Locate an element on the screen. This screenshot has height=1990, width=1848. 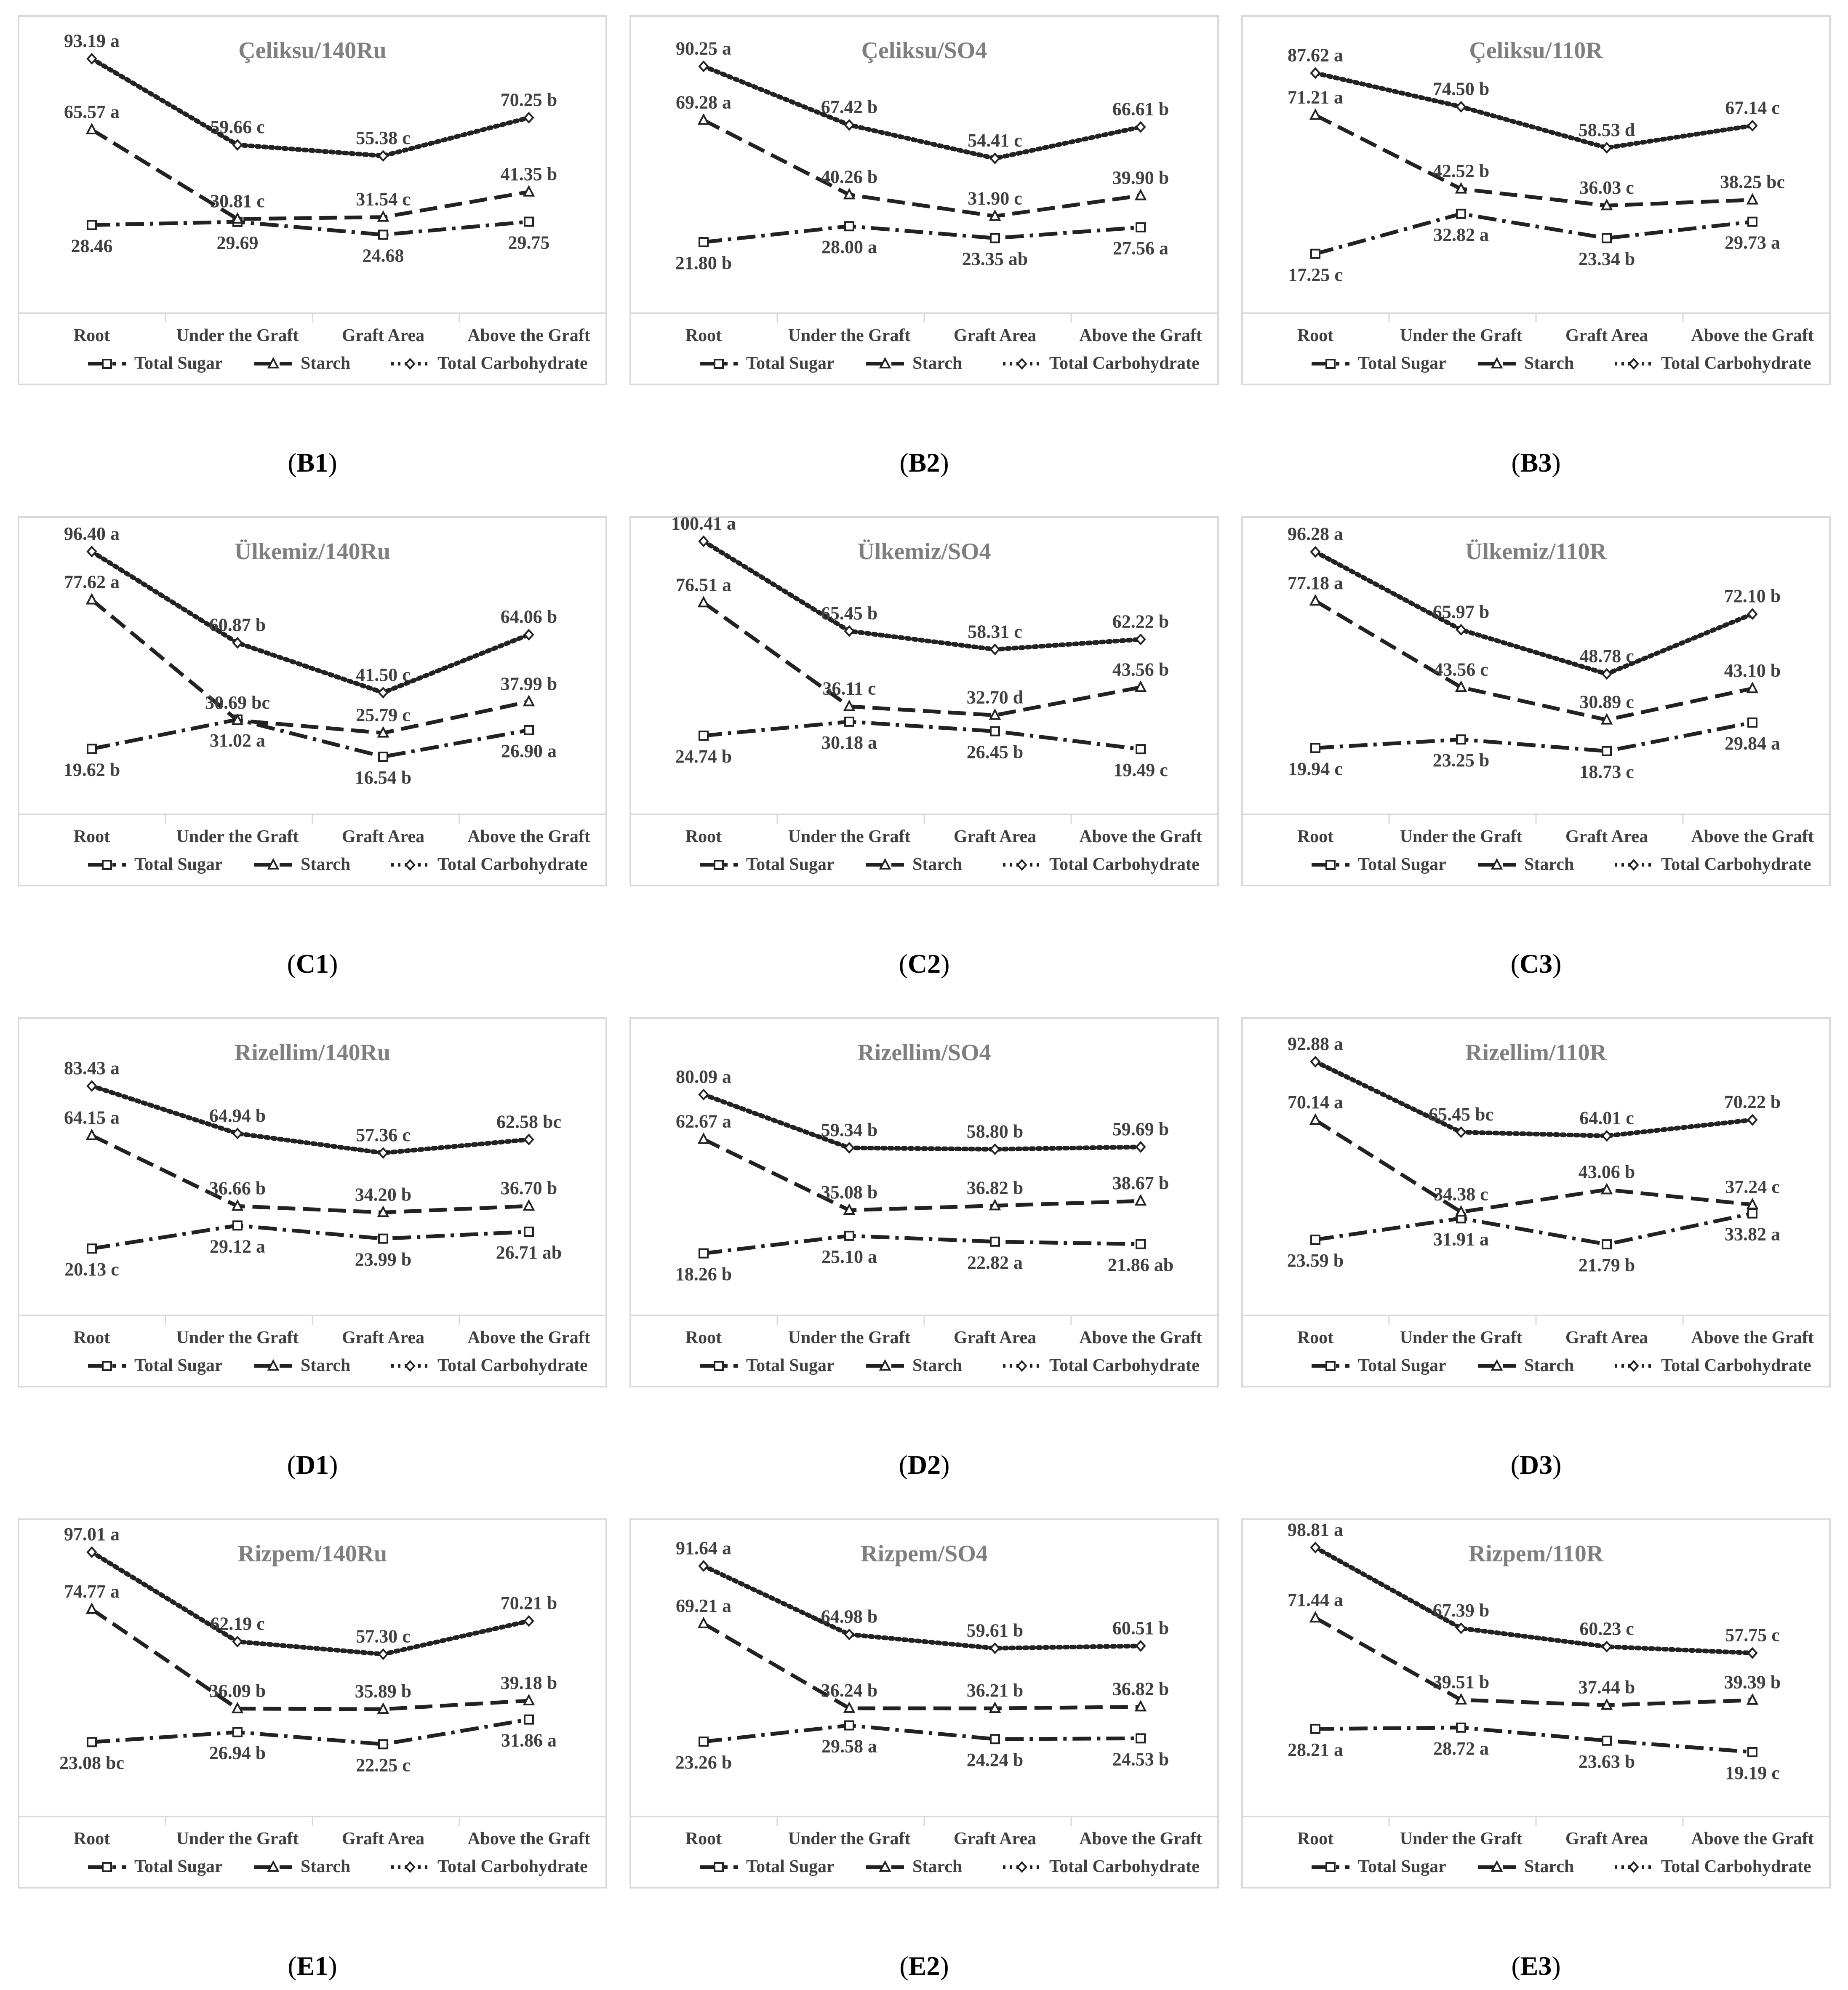
legend-marker-carb is located at coordinates (1633, 1366).